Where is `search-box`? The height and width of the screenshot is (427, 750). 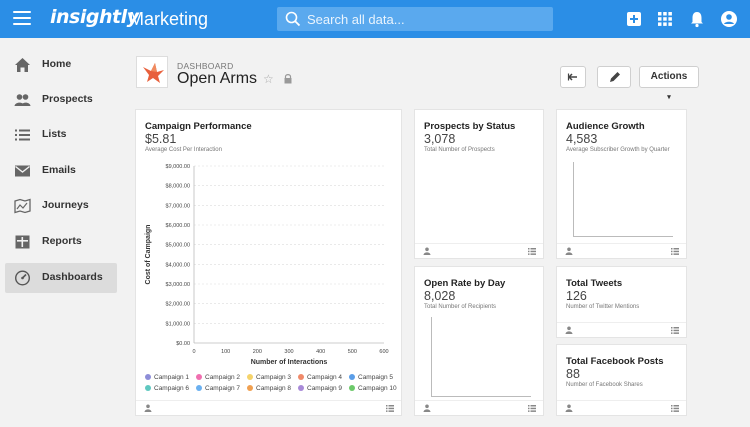
search-box is located at coordinates (415, 19).